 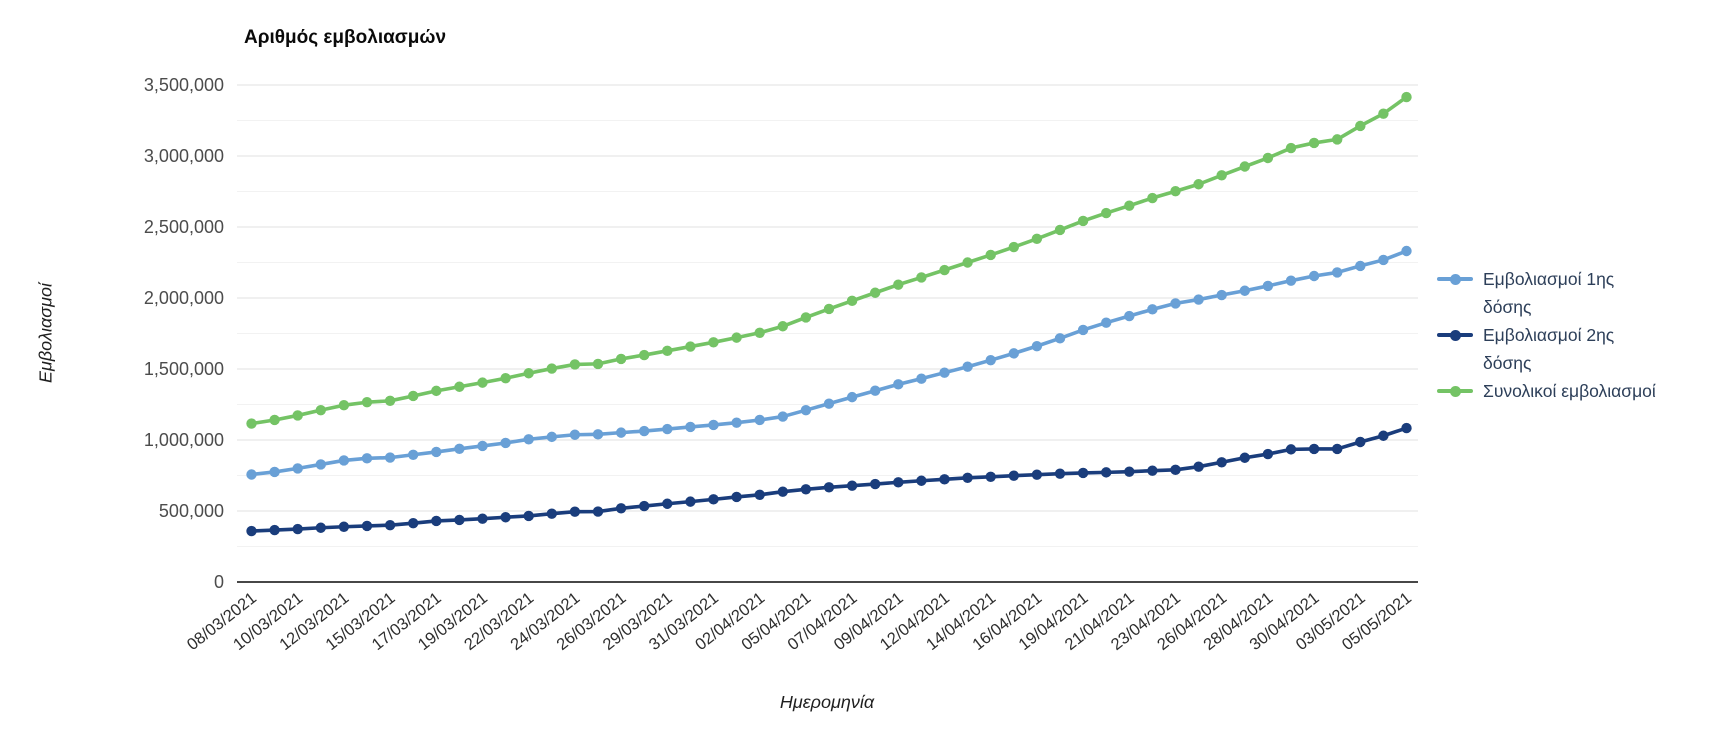 What do you see at coordinates (1245, 457) in the screenshot?
I see `data-point: 27/04/2021: 875,000` at bounding box center [1245, 457].